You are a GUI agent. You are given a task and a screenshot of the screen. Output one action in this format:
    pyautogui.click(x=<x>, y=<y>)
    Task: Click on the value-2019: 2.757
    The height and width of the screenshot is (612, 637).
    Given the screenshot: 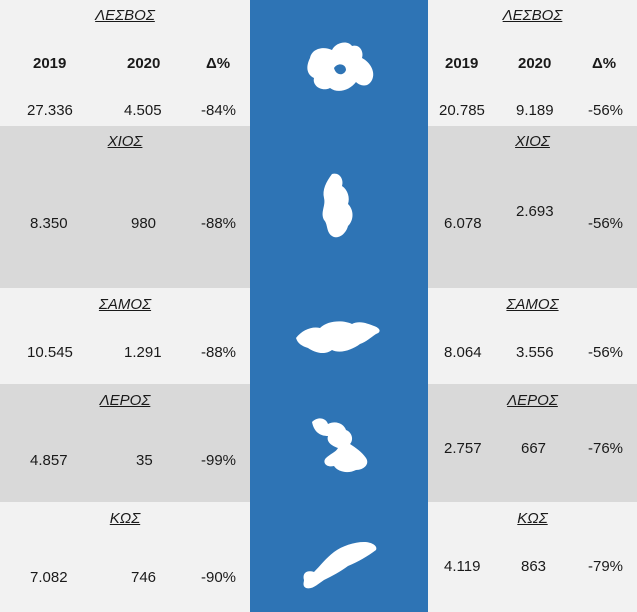 What is the action you would take?
    pyautogui.click(x=463, y=448)
    